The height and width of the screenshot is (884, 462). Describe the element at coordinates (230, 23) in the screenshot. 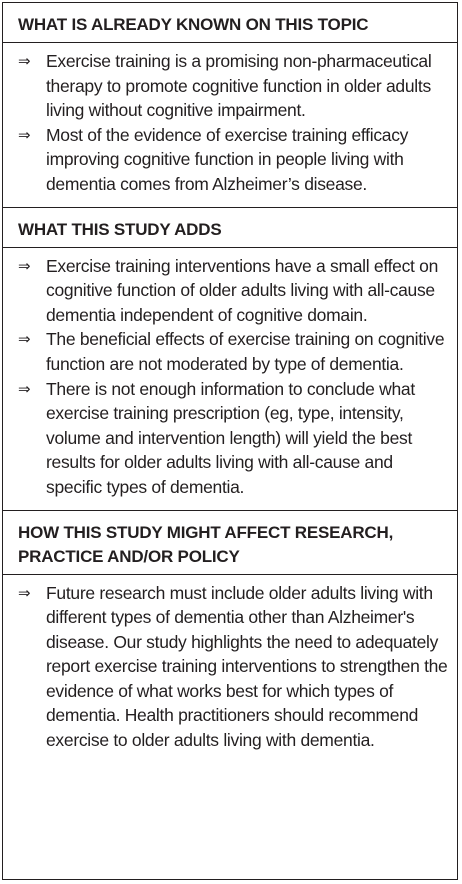

I see `section-heading: WHAT IS ALREADY KNOWN ON THIS TOPIC` at that location.